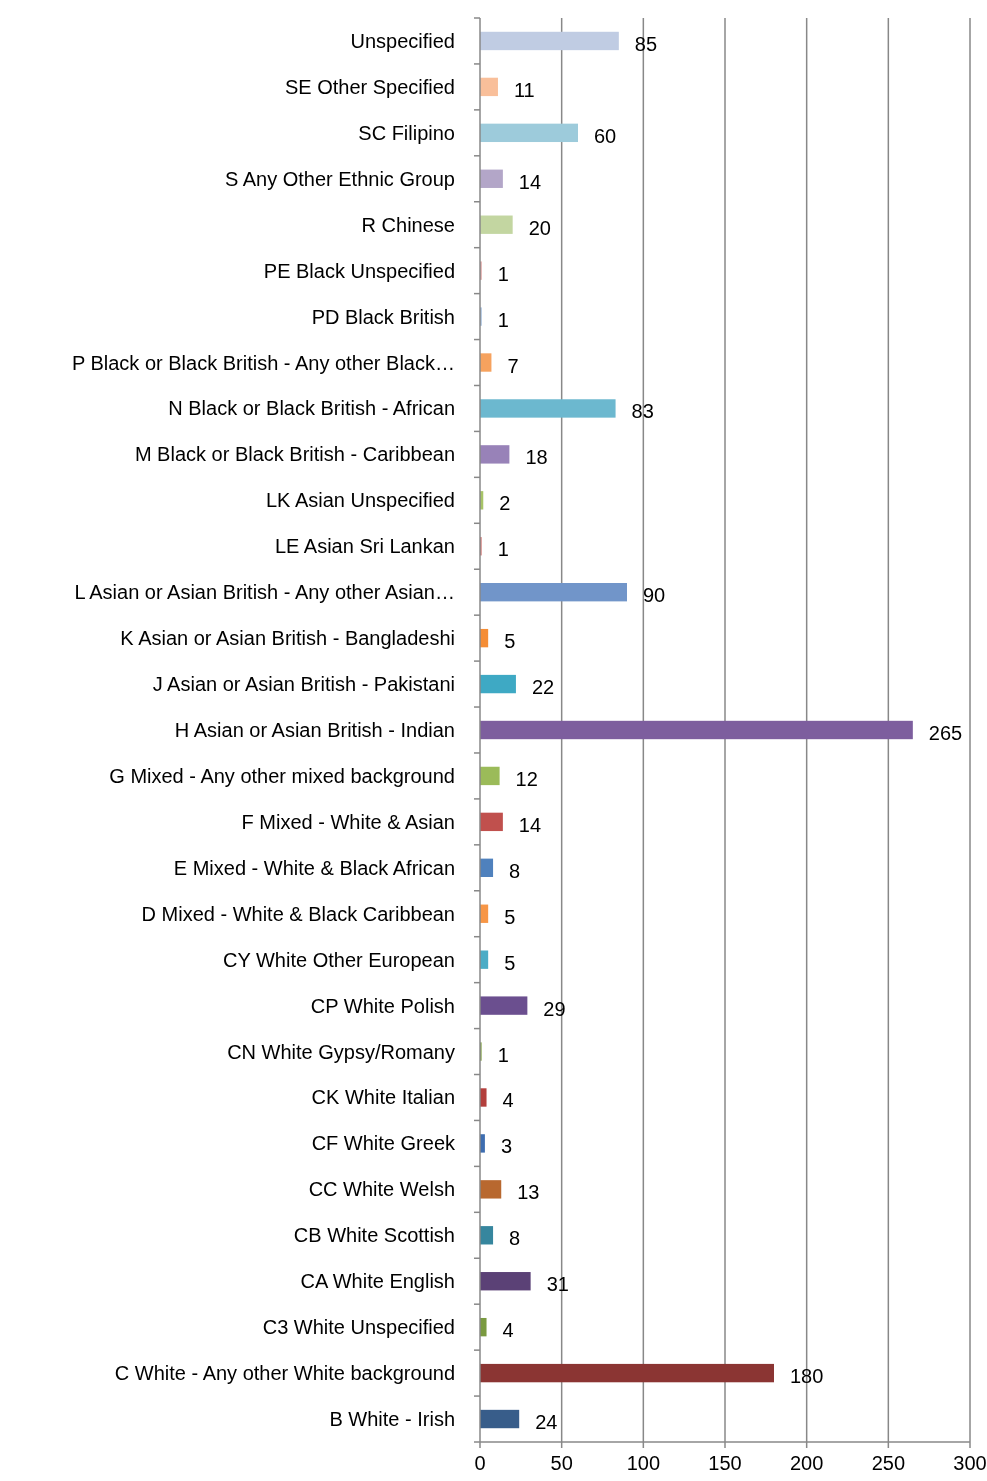 This screenshot has height=1481, width=987. I want to click on y-tick-label: CK White Italian, so click(383, 1097).